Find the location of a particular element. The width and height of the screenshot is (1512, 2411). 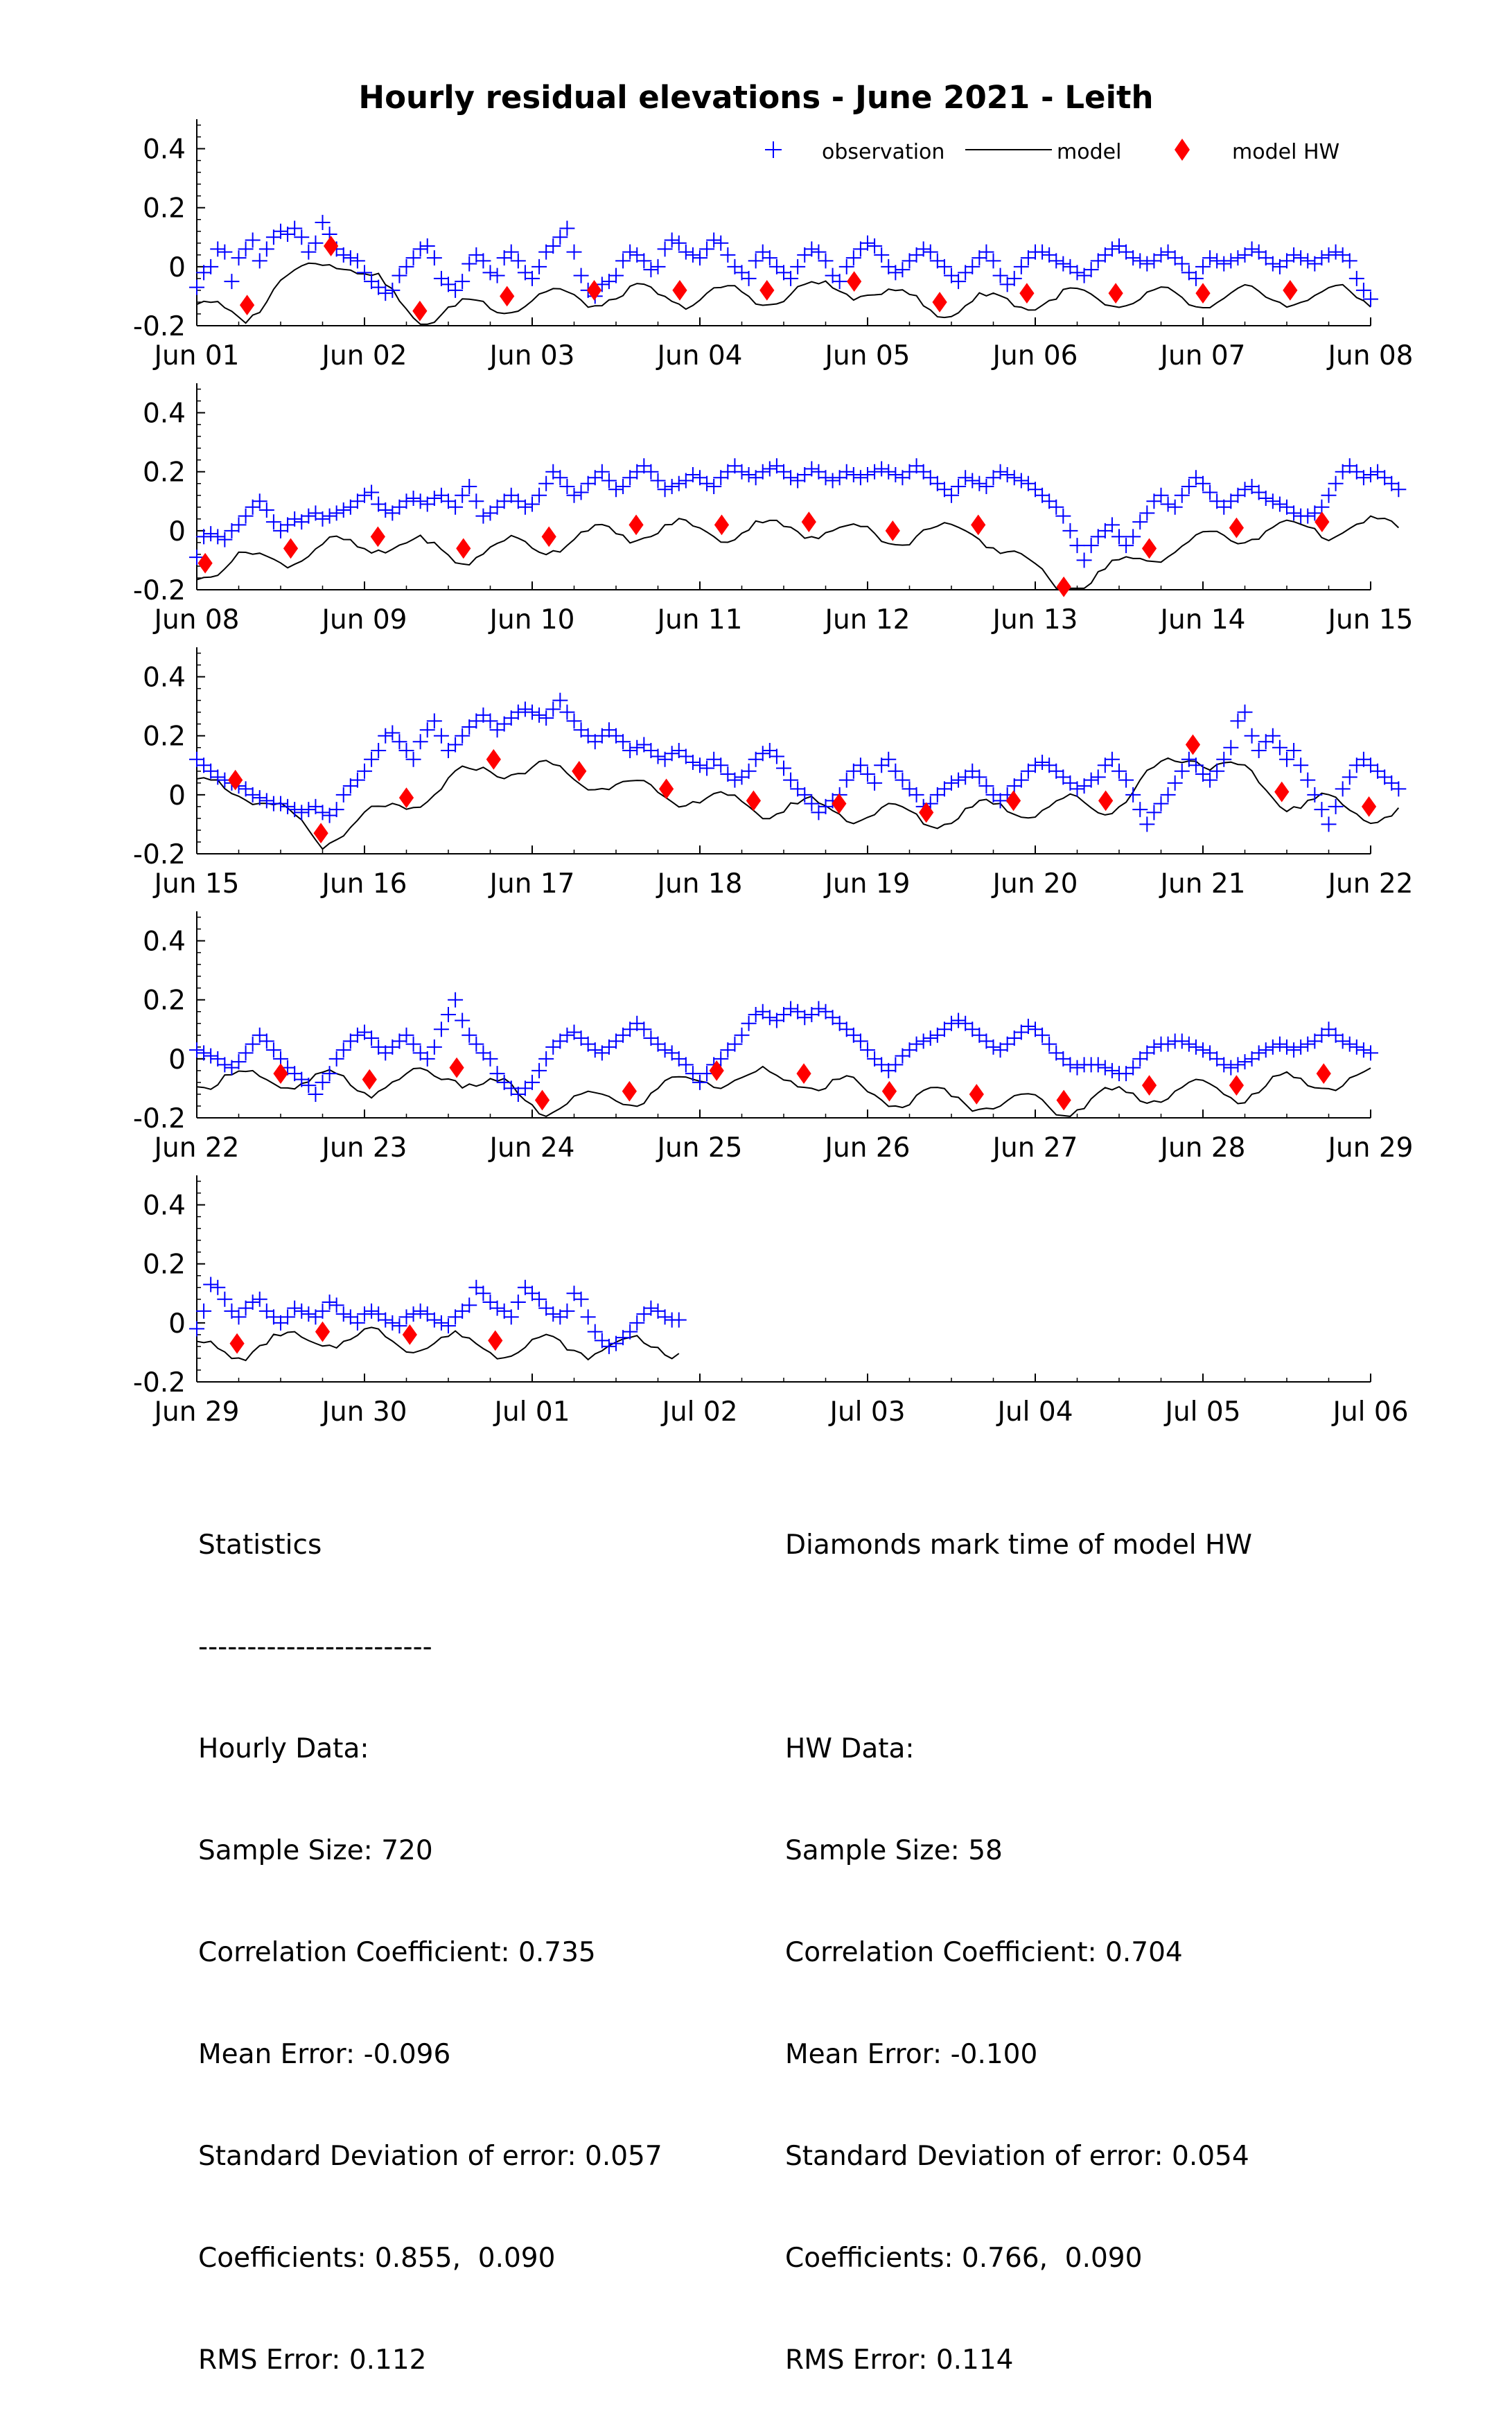

x-tick-label: Jun 21 is located at coordinates (1202, 884).